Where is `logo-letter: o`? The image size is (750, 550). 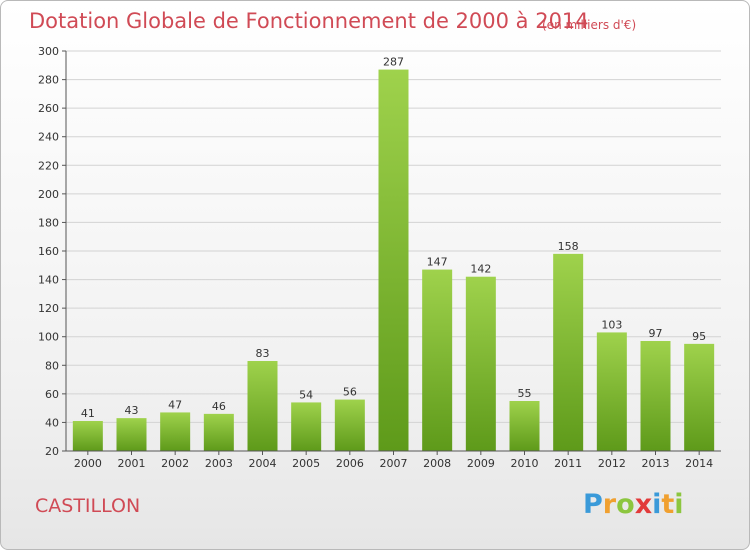
logo-letter: o is located at coordinates (625, 504).